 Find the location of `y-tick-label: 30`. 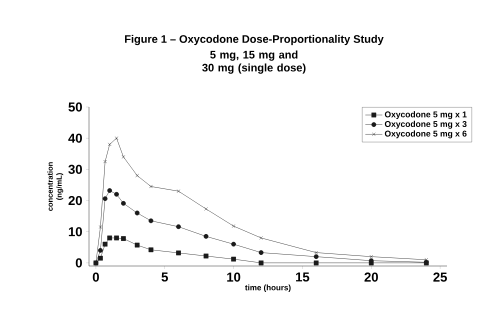

y-tick-label: 30 is located at coordinates (75, 169).